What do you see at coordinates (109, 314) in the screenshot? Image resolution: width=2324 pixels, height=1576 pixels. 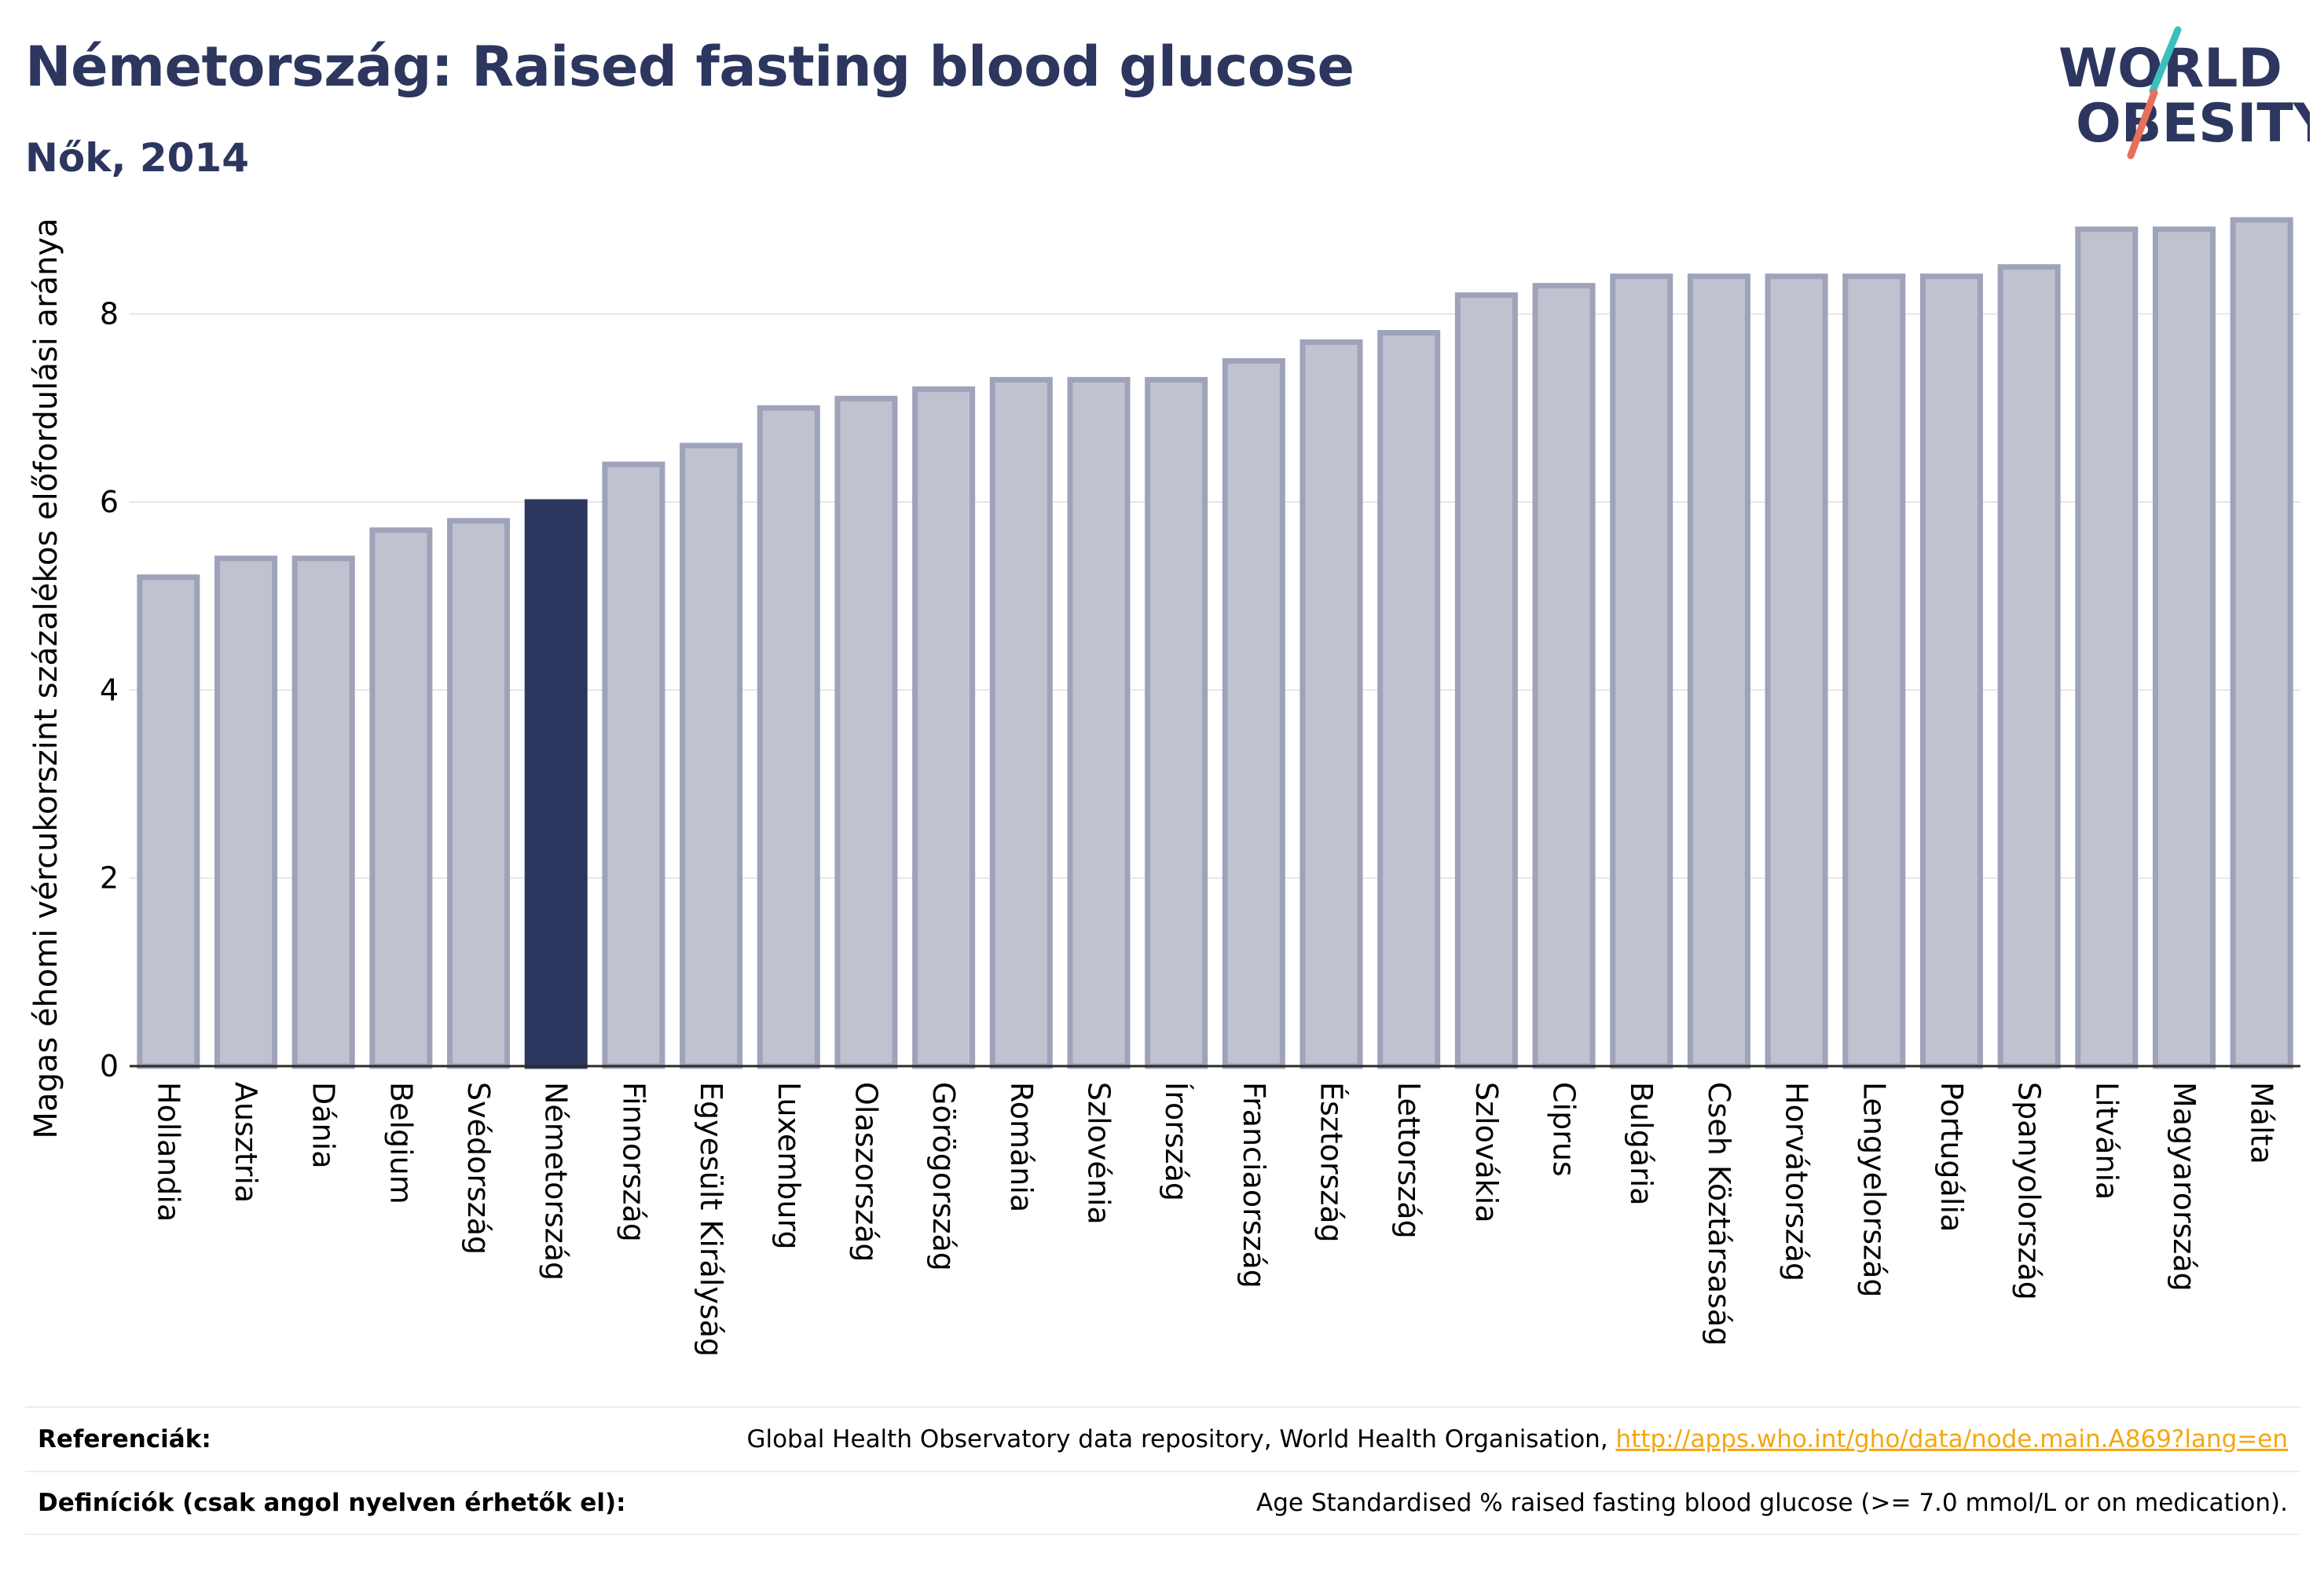 I see `y-tick-label: 8` at bounding box center [109, 314].